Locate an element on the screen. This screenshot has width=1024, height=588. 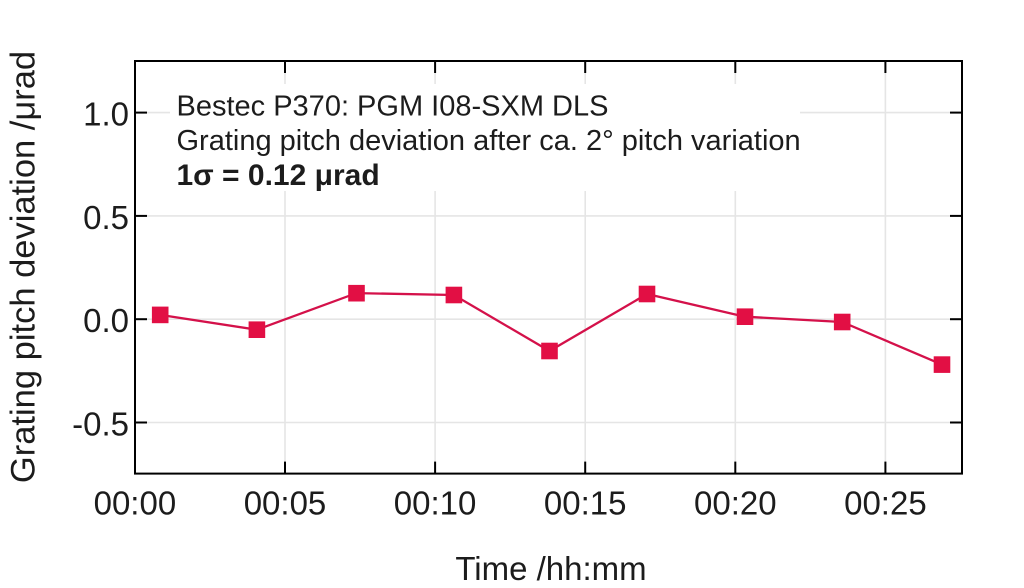
svg-text: 00:10 is located at coordinates (435, 503).